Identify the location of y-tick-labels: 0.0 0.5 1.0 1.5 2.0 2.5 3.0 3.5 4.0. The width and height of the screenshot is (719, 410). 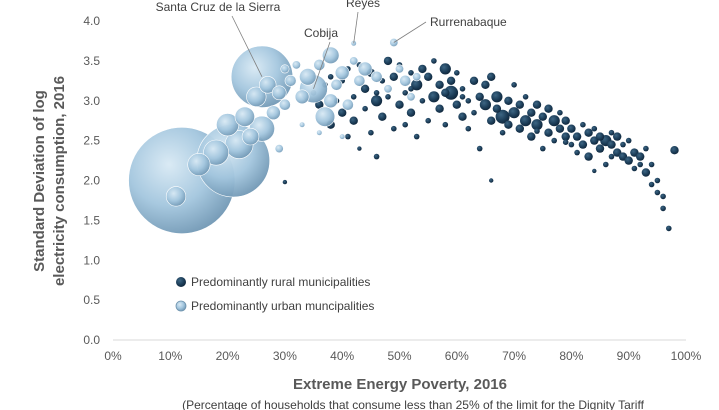
(91, 180).